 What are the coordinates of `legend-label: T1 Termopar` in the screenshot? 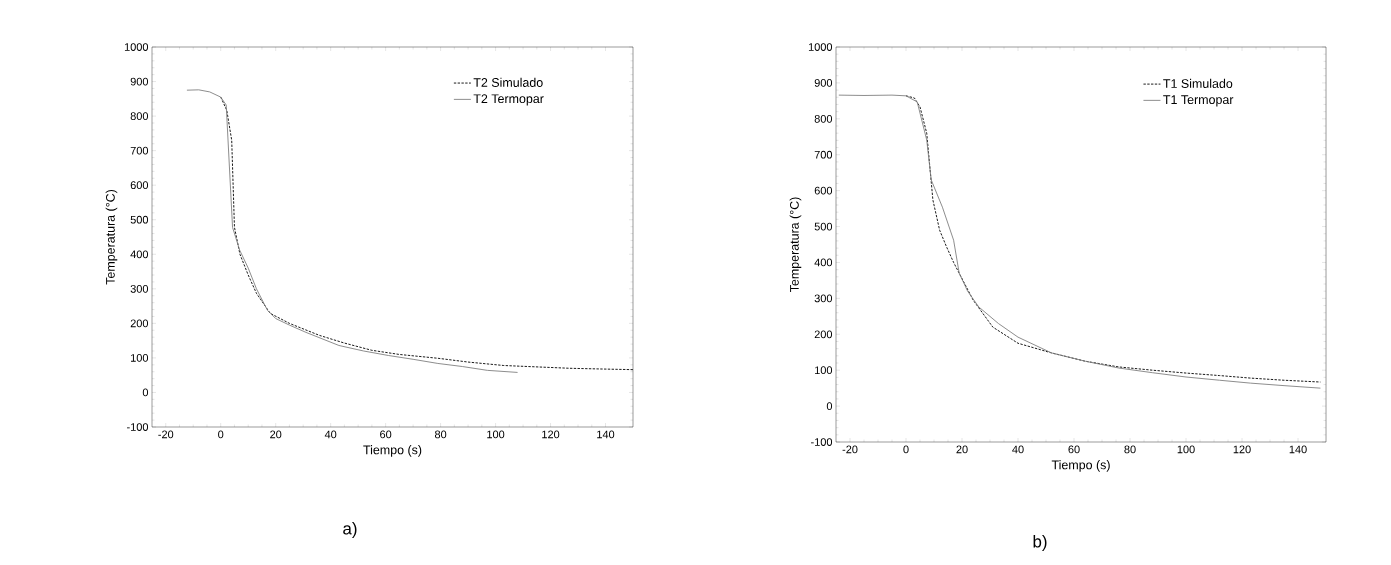 It's located at (1198, 101).